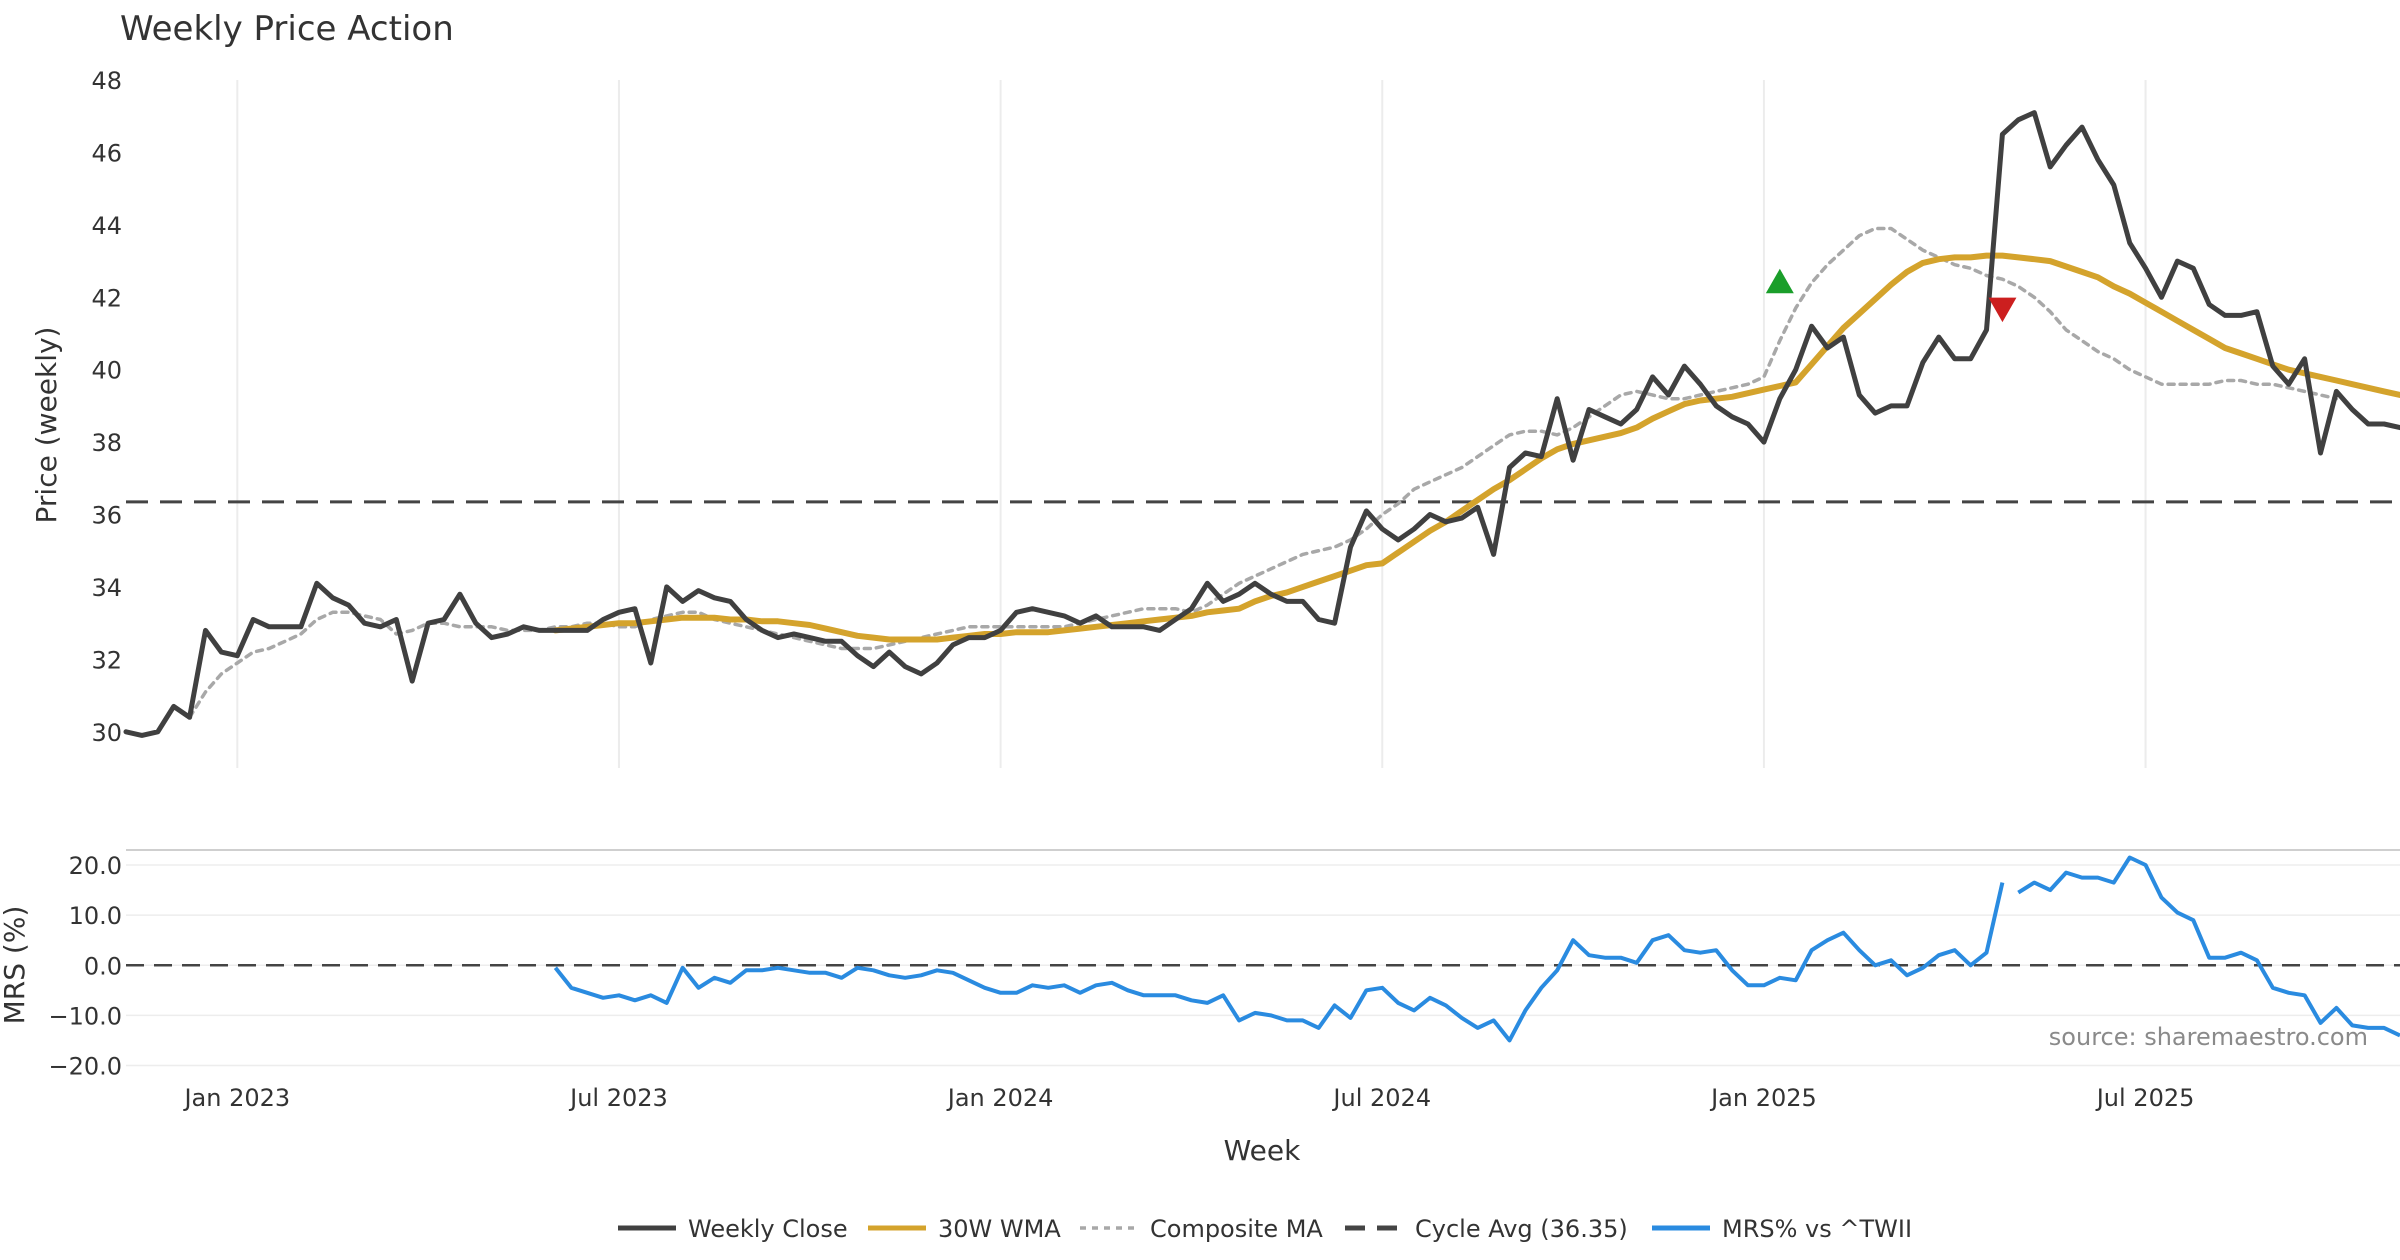  Describe the element at coordinates (95, 916) in the screenshot. I see `mrs-y-tick-label: 10.0` at that location.